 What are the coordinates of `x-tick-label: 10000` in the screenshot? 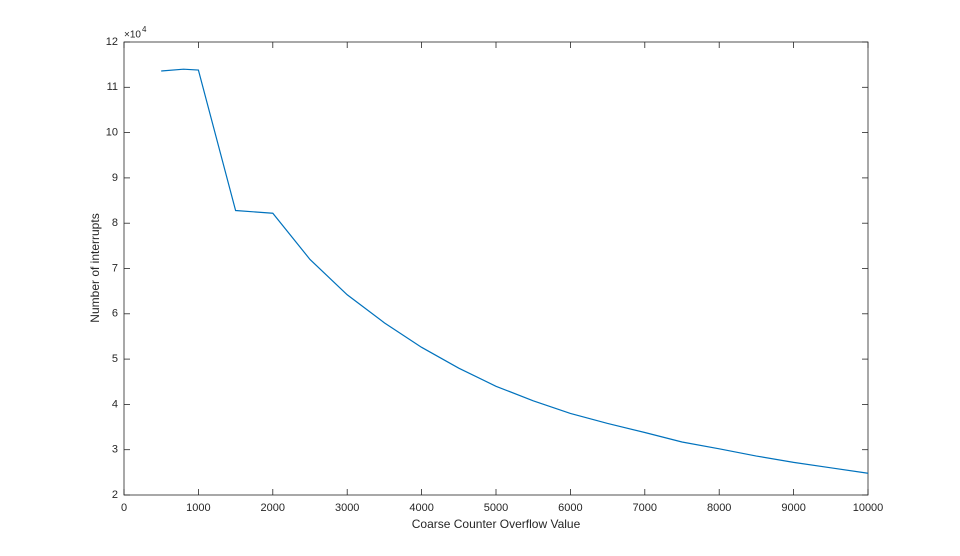 It's located at (868, 508).